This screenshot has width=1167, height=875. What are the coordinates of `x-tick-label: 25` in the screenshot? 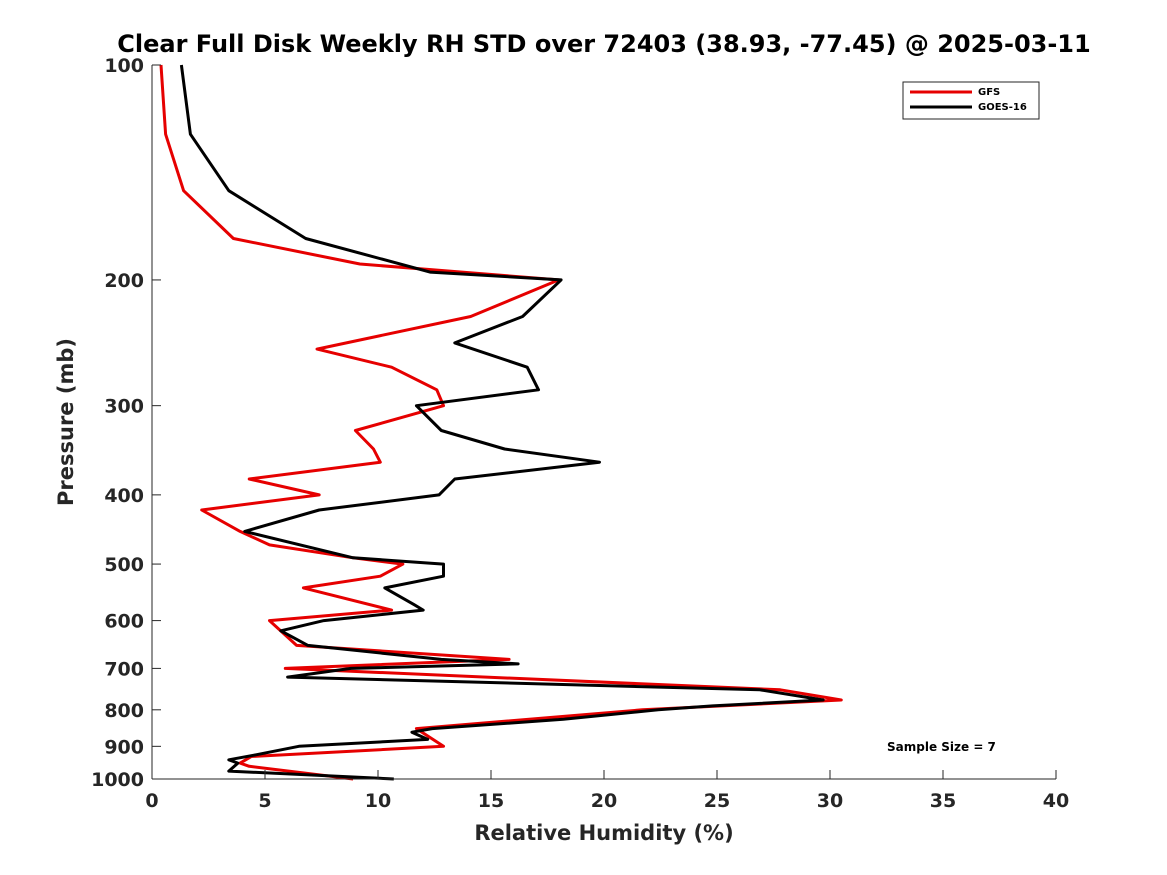 It's located at (717, 801).